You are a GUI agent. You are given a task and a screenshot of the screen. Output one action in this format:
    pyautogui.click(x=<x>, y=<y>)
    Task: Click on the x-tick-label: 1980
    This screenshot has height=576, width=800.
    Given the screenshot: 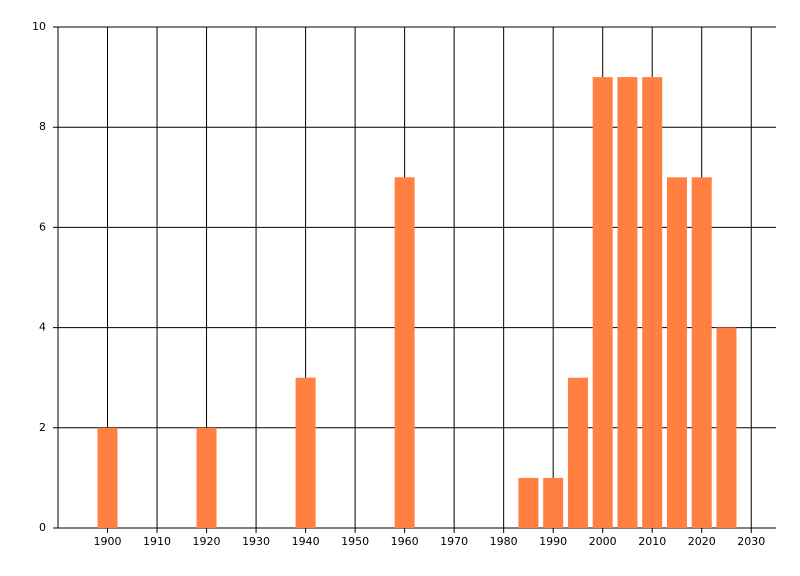 What is the action you would take?
    pyautogui.click(x=504, y=541)
    